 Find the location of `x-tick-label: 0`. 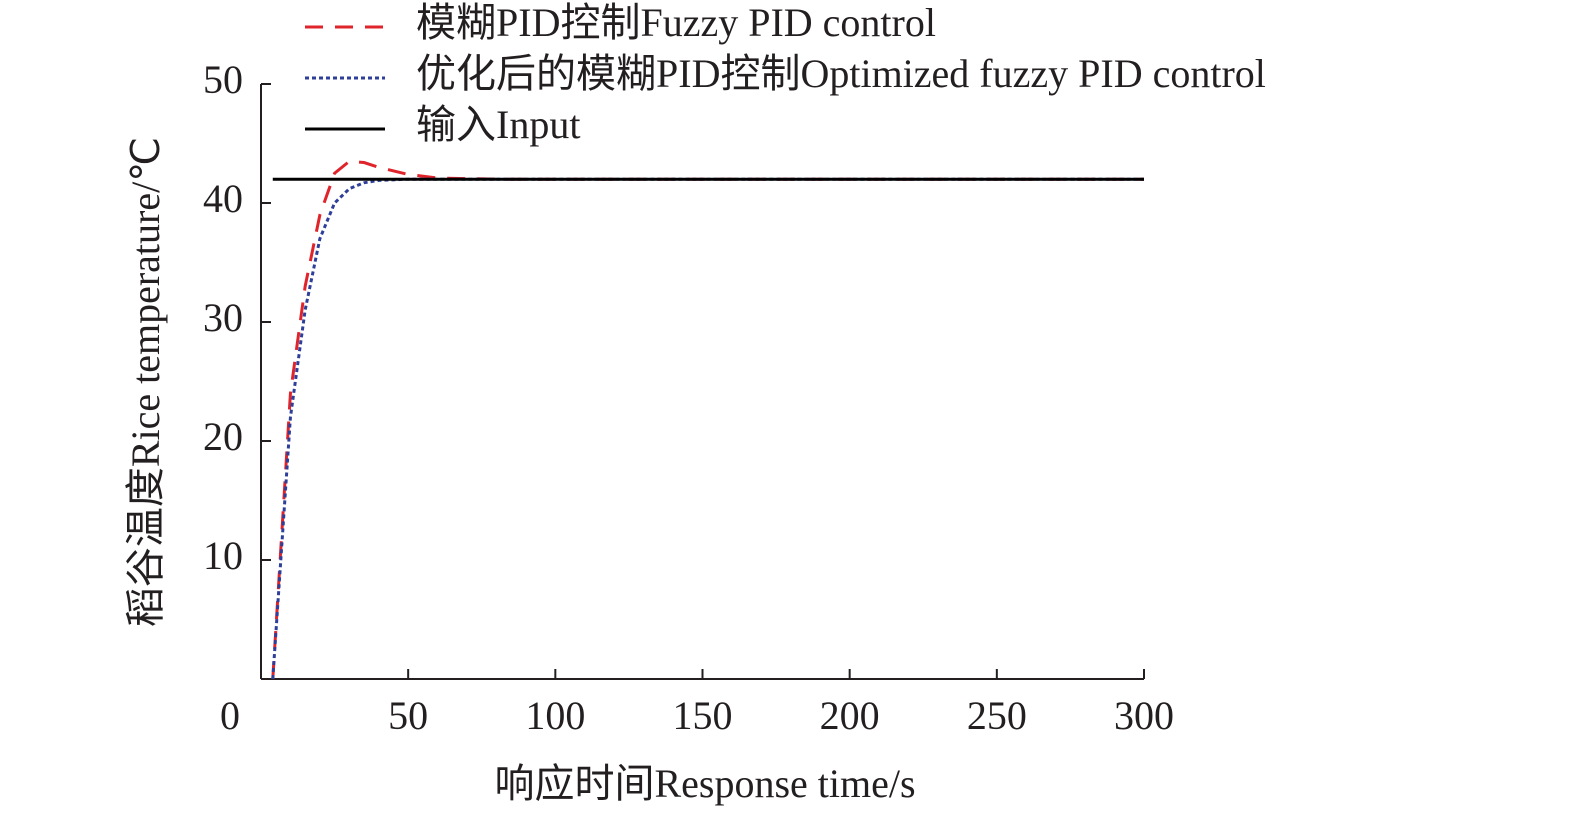

x-tick-label: 0 is located at coordinates (230, 715).